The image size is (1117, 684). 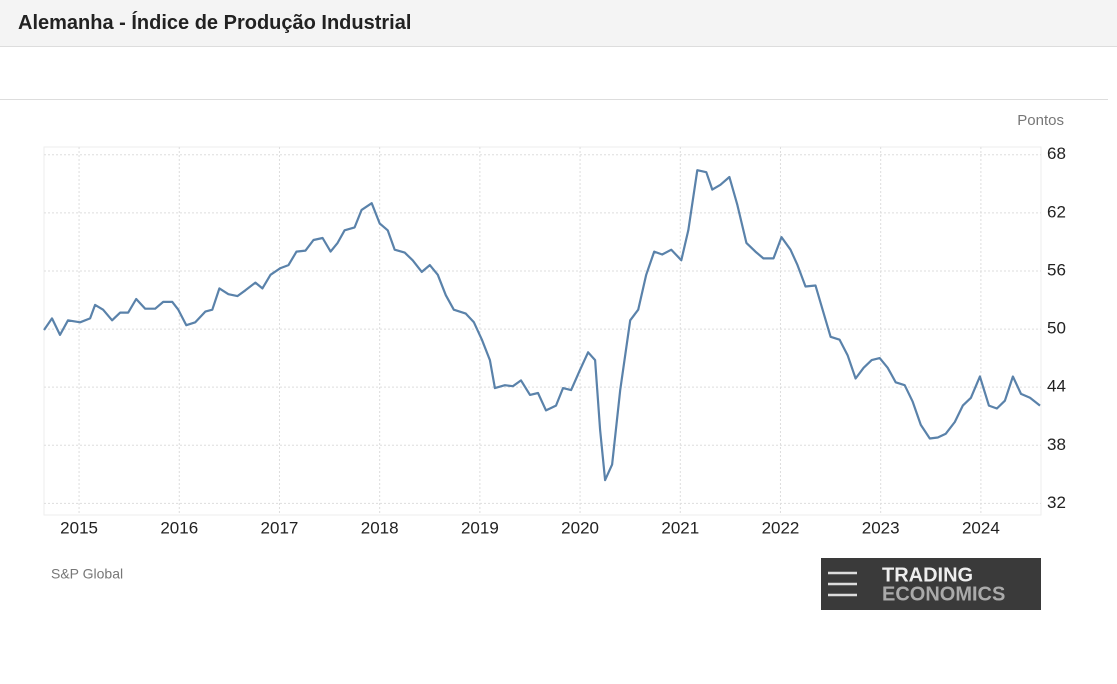 What do you see at coordinates (881, 527) in the screenshot?
I see `x-tick-label: 2023` at bounding box center [881, 527].